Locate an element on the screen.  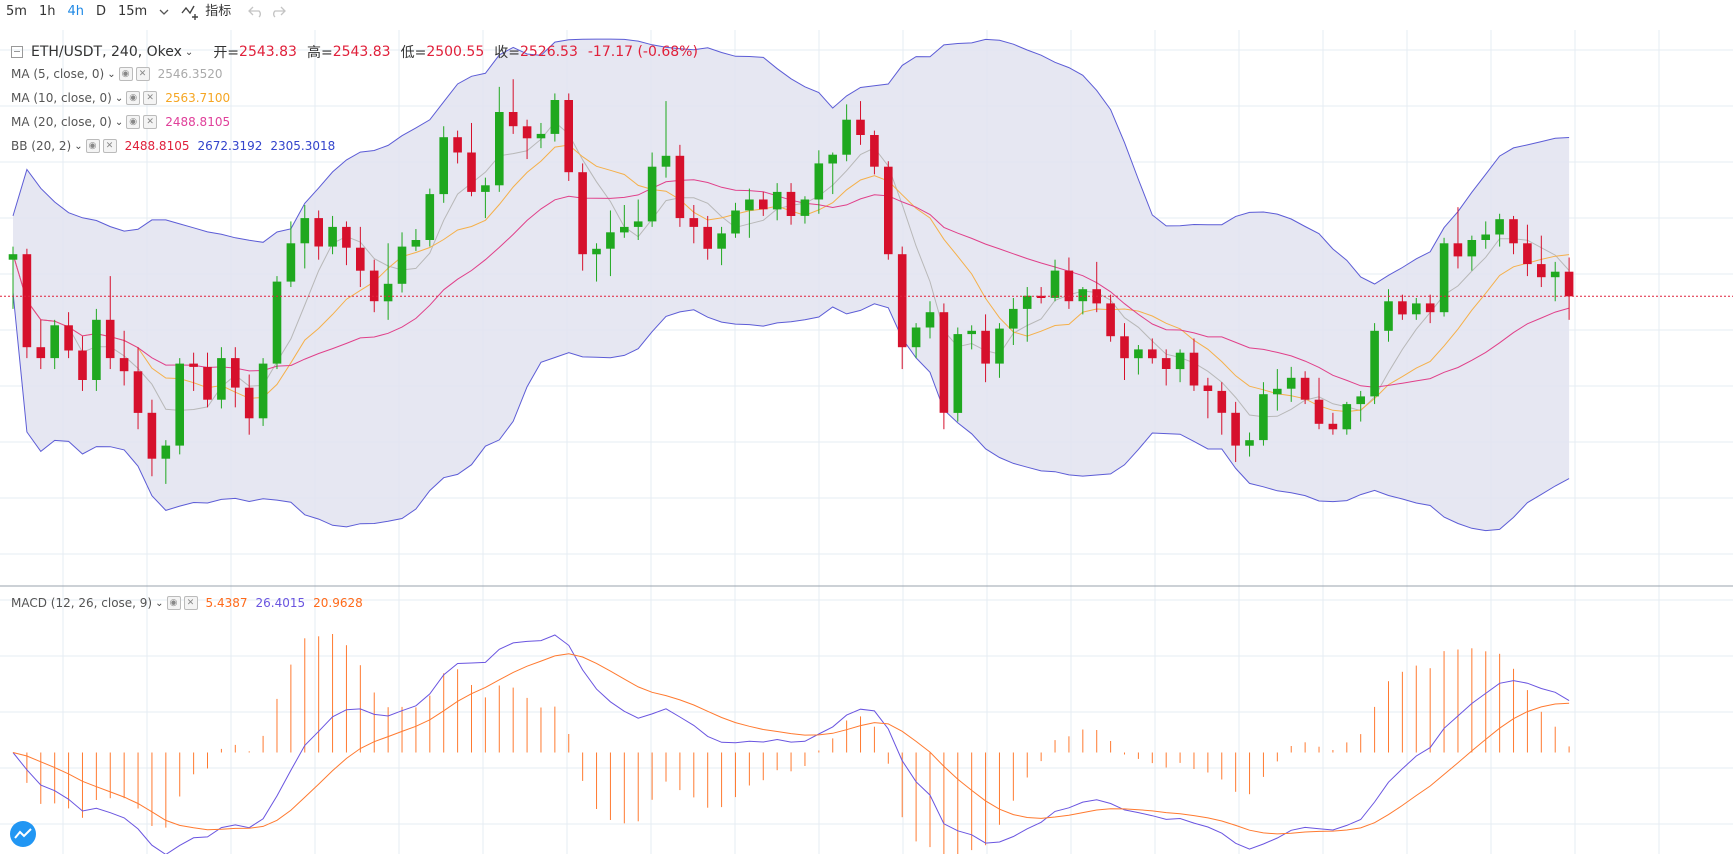
macd-hist-value: 5.4387 is located at coordinates (226, 603).